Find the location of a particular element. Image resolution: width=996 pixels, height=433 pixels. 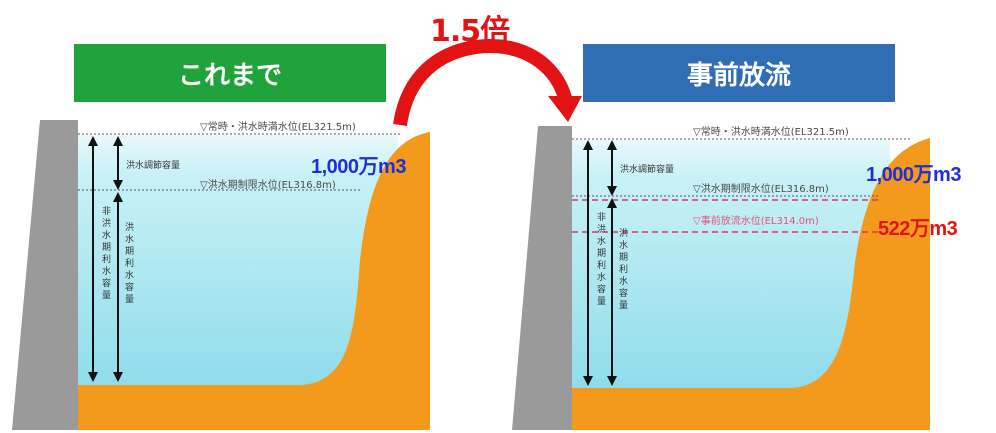

left-flood-control-label: 洪水調節容量 is located at coordinates (153, 166).